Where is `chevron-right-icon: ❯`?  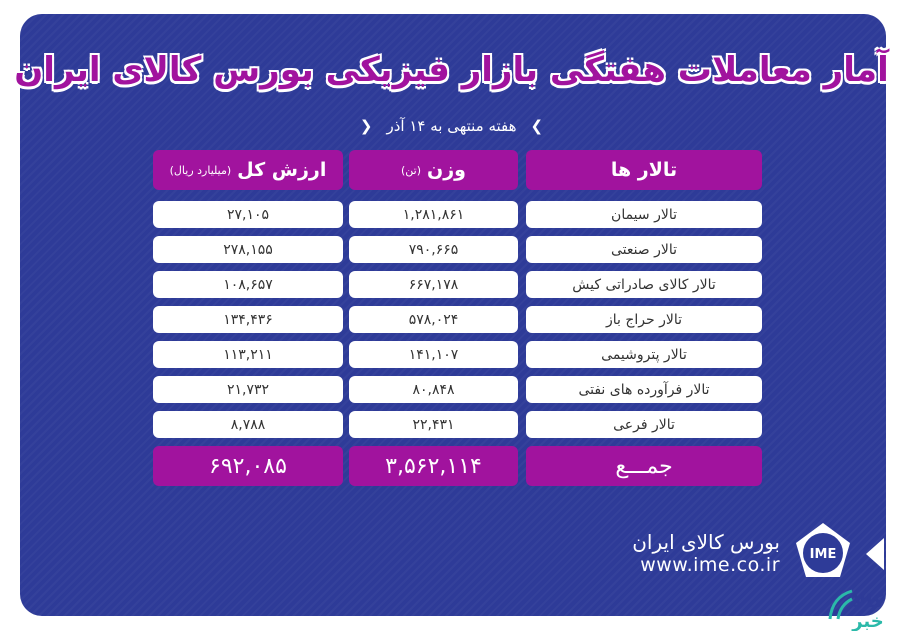
chevron-right-icon: ❯ is located at coordinates (537, 126).